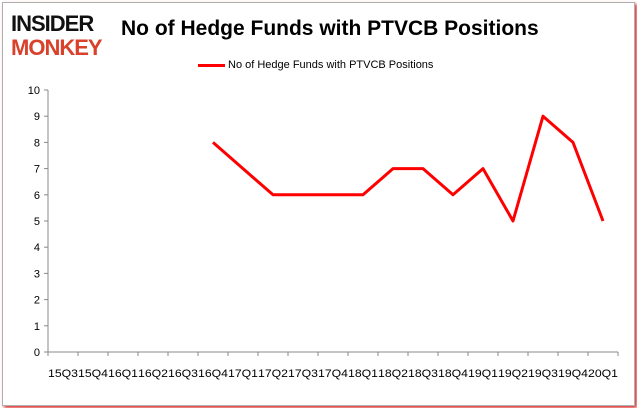 This screenshot has height=408, width=637. I want to click on y-tick-label: 7, so click(37, 170).